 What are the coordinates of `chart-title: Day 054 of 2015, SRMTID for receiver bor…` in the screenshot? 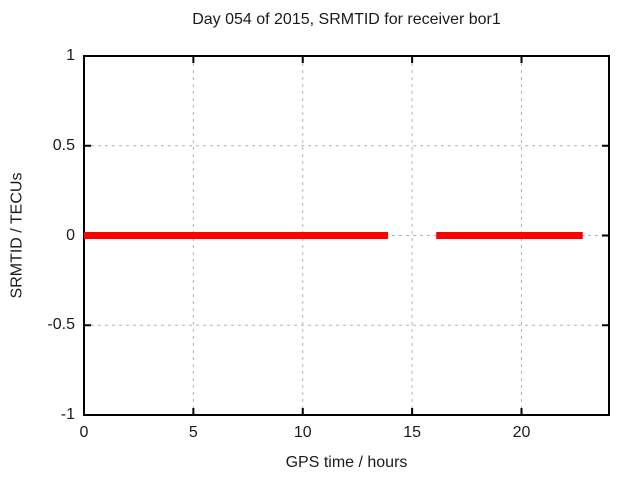 It's located at (346, 19).